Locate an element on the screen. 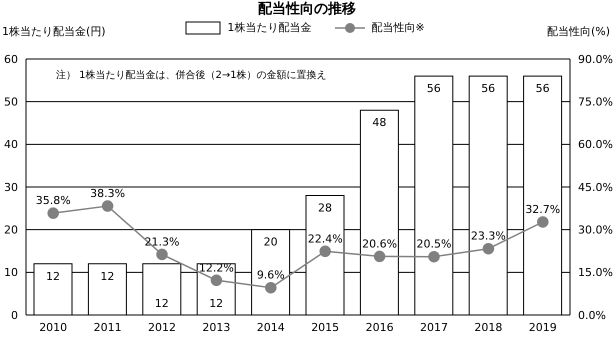 The width and height of the screenshot is (614, 337). legend-label: 配当性向※ is located at coordinates (398, 27).